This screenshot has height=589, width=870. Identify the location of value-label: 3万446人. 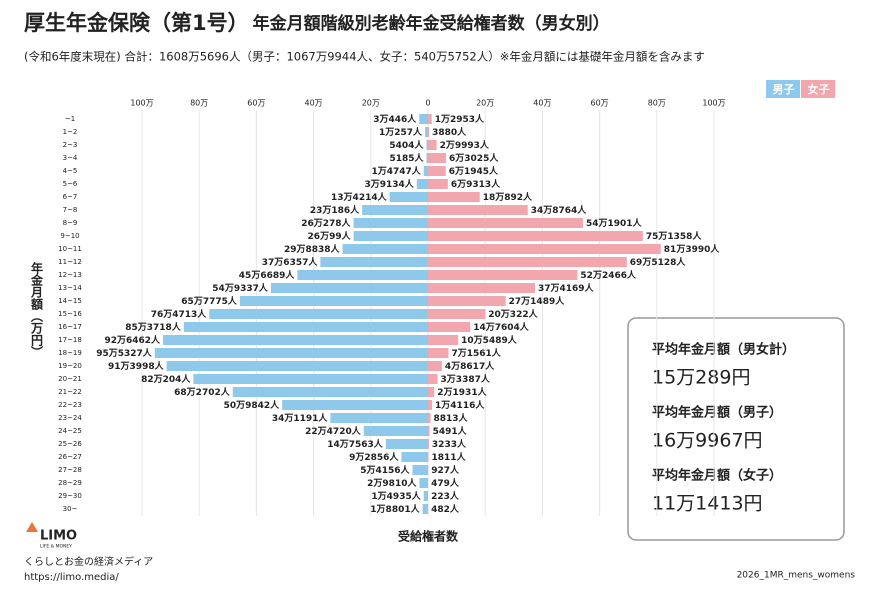
(395, 119).